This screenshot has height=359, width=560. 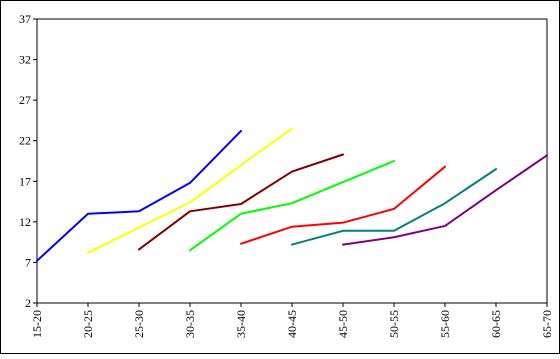 What do you see at coordinates (25, 100) in the screenshot?
I see `y-tick-label: 27` at bounding box center [25, 100].